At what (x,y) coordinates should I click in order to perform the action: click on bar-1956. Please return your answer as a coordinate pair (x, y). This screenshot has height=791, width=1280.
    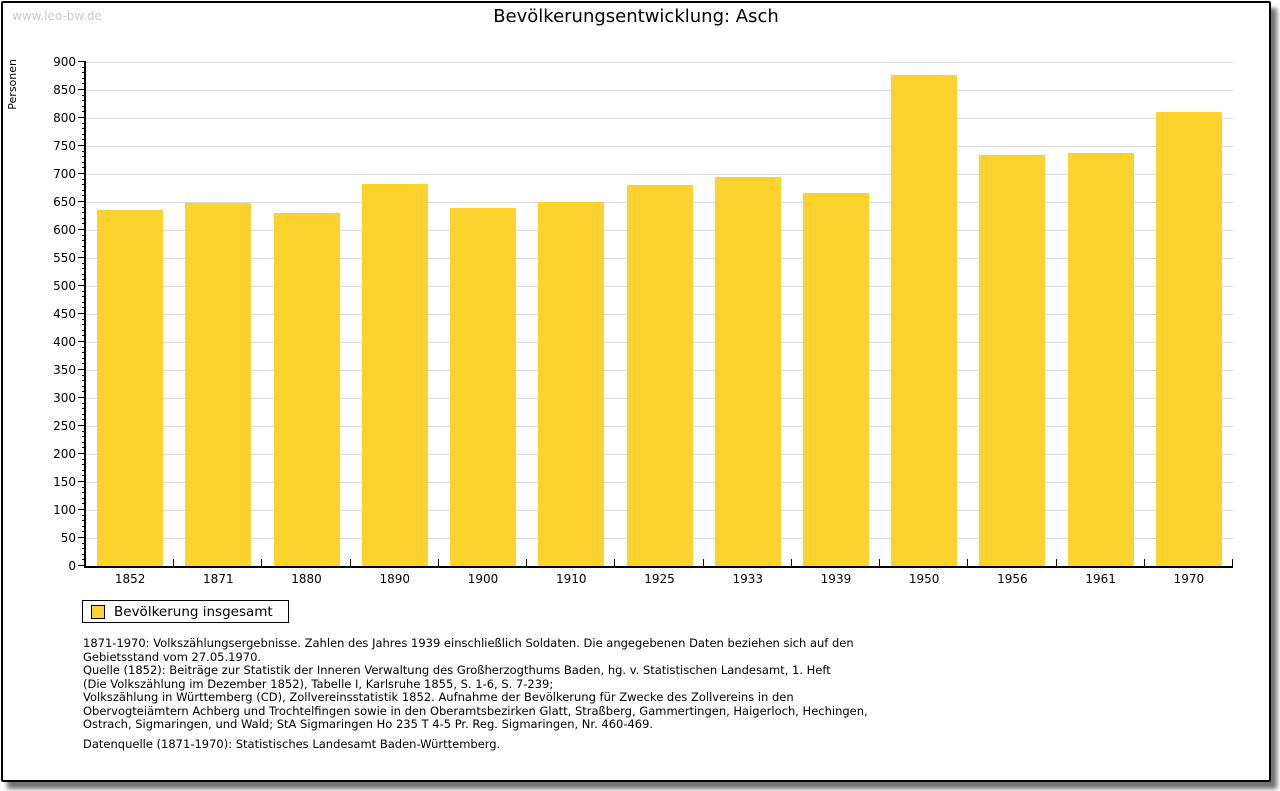
    Looking at the image, I should click on (1012, 360).